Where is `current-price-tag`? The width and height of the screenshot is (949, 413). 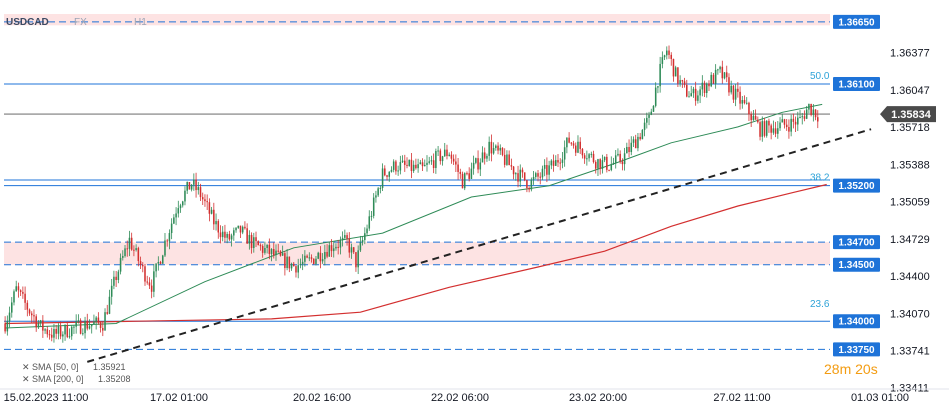
current-price-tag is located at coordinates (908, 114).